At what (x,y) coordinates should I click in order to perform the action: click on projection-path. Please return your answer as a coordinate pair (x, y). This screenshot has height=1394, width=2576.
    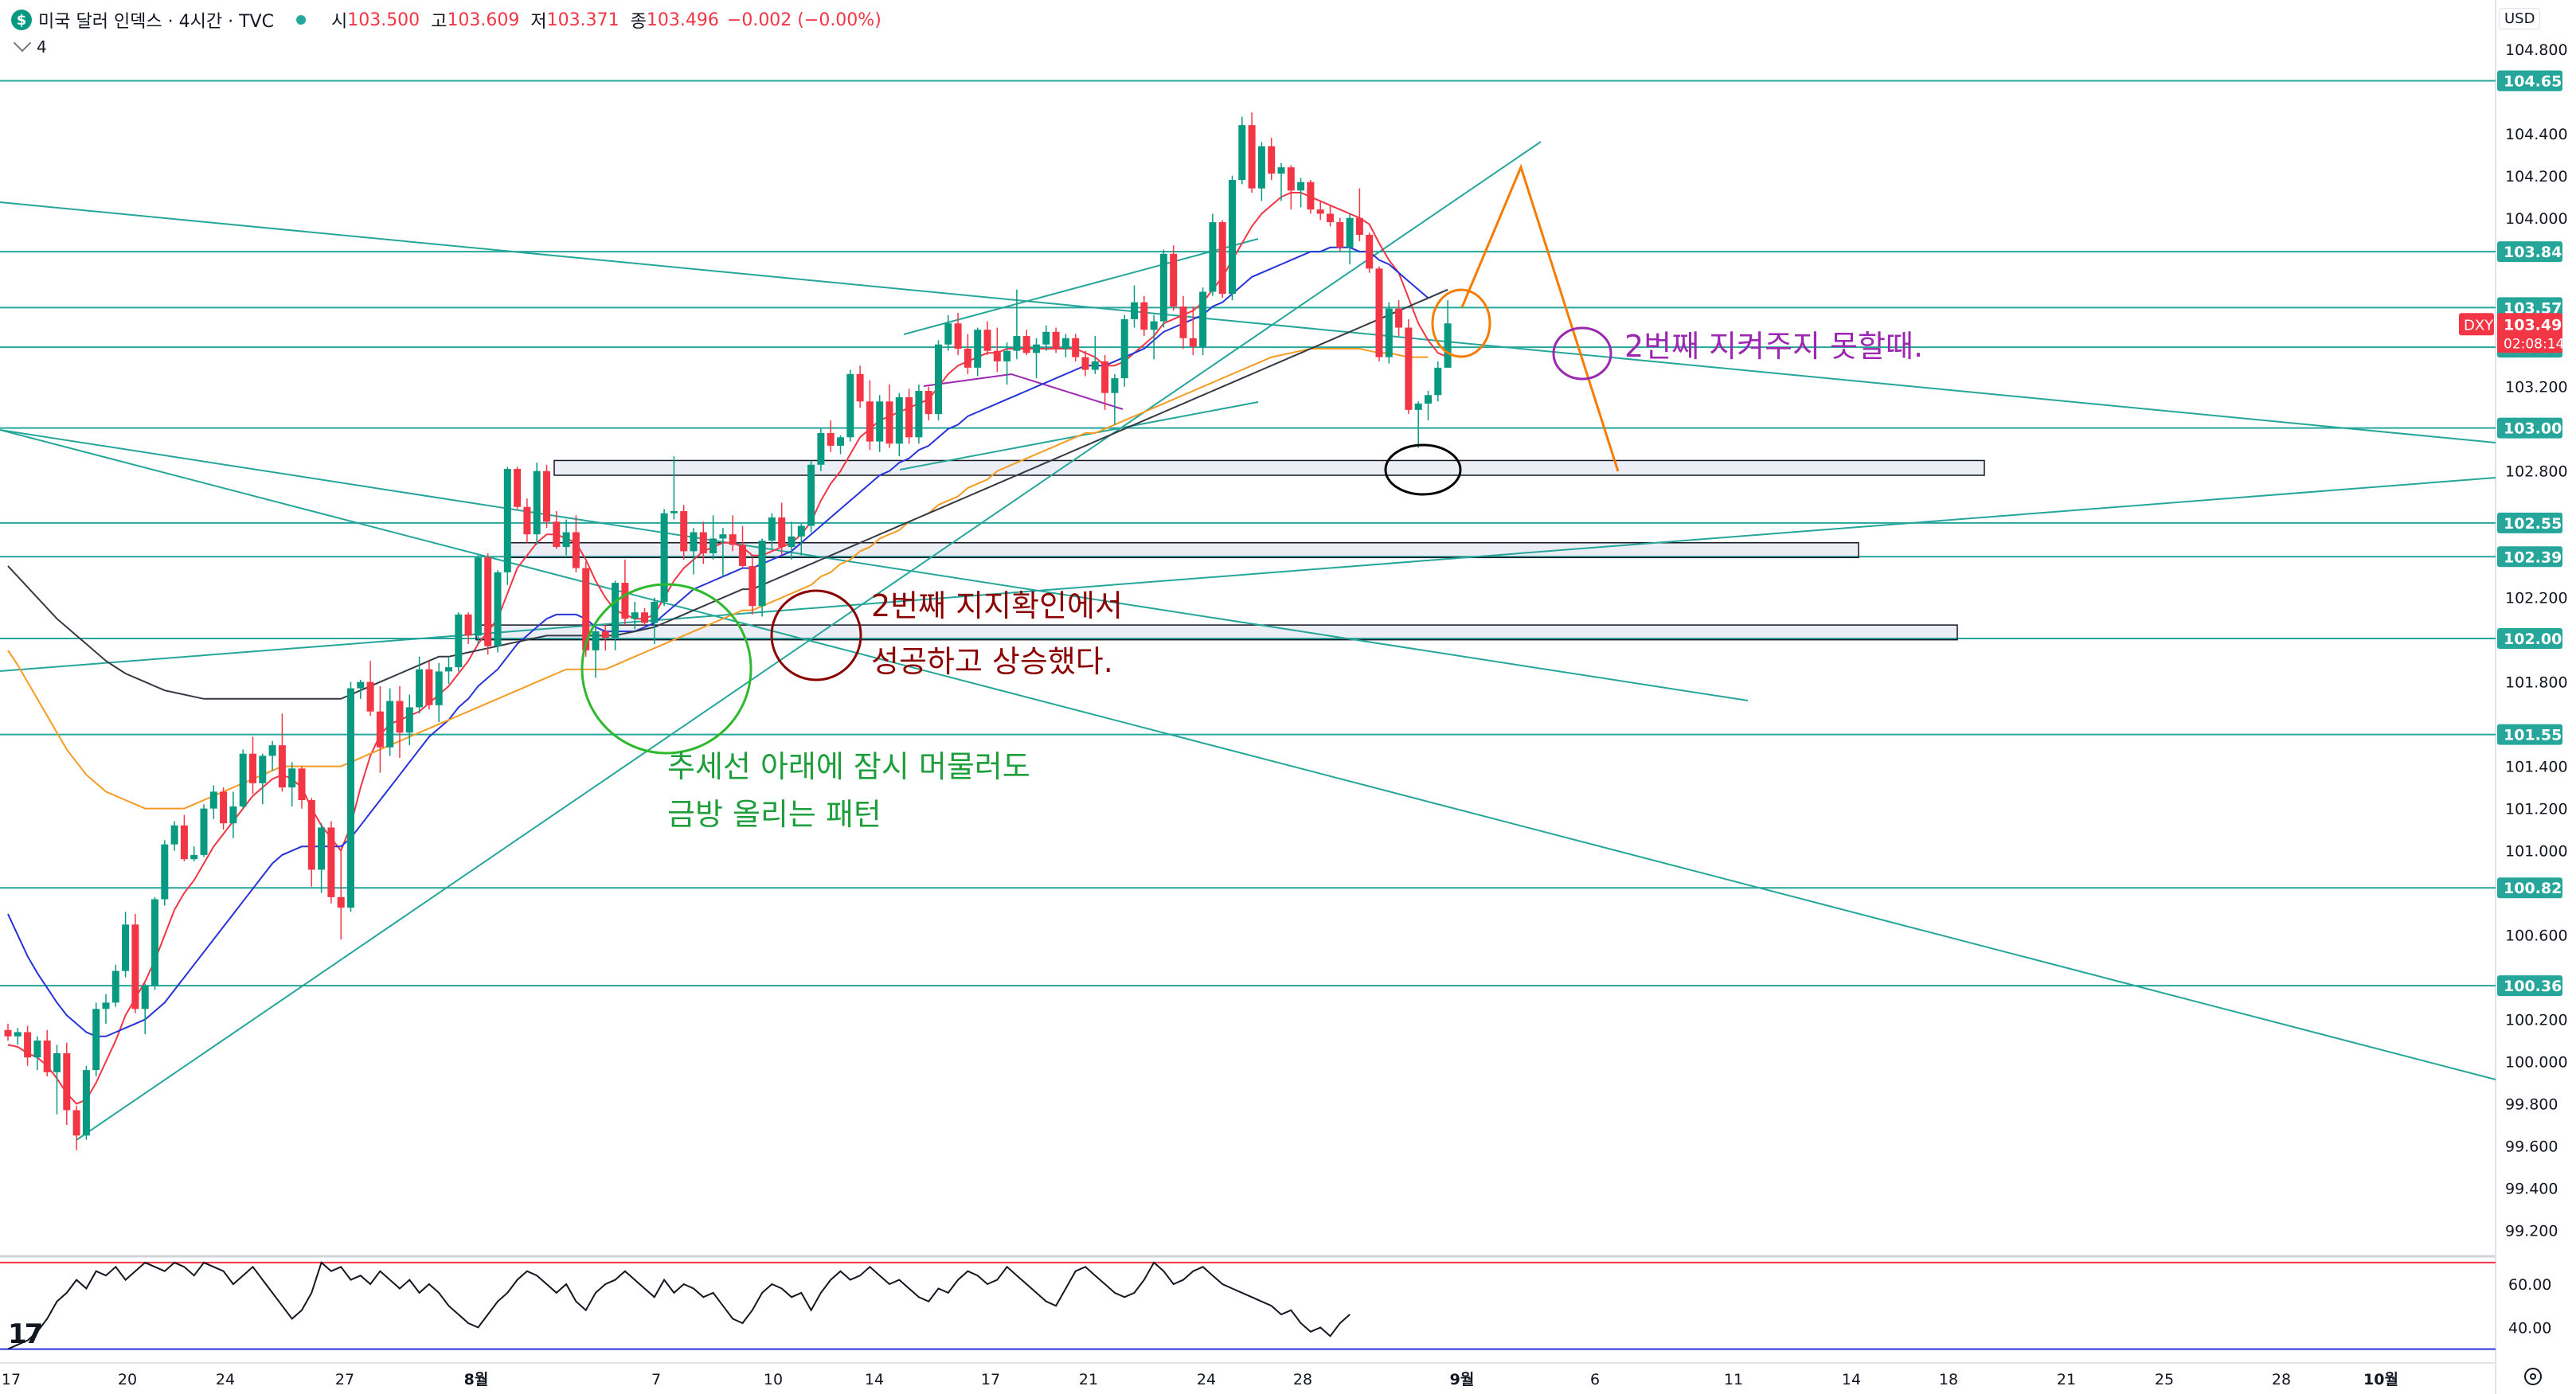
    Looking at the image, I should click on (1540, 317).